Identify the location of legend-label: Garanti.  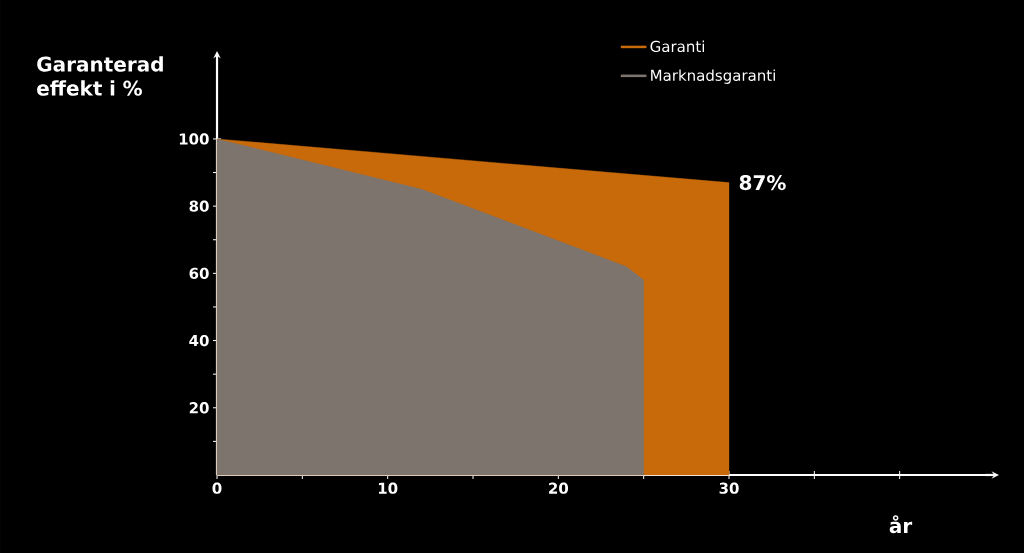
(677, 46).